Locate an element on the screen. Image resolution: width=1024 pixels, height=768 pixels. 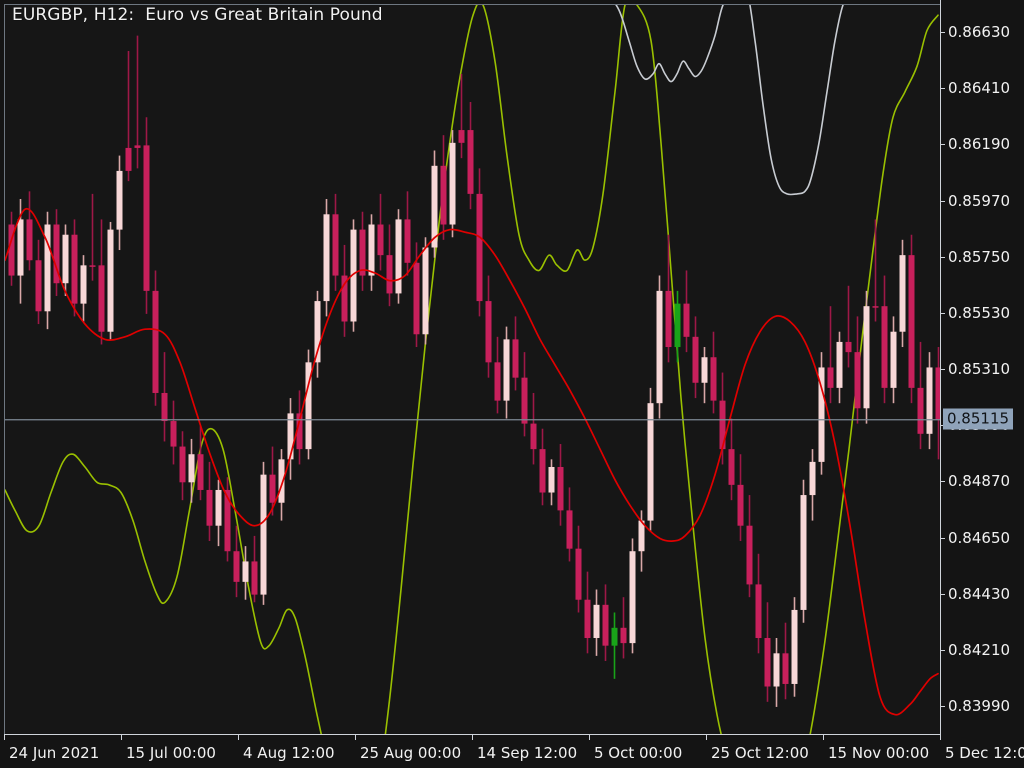
time-axis-label: 14 Sep 12:00 is located at coordinates (527, 753).